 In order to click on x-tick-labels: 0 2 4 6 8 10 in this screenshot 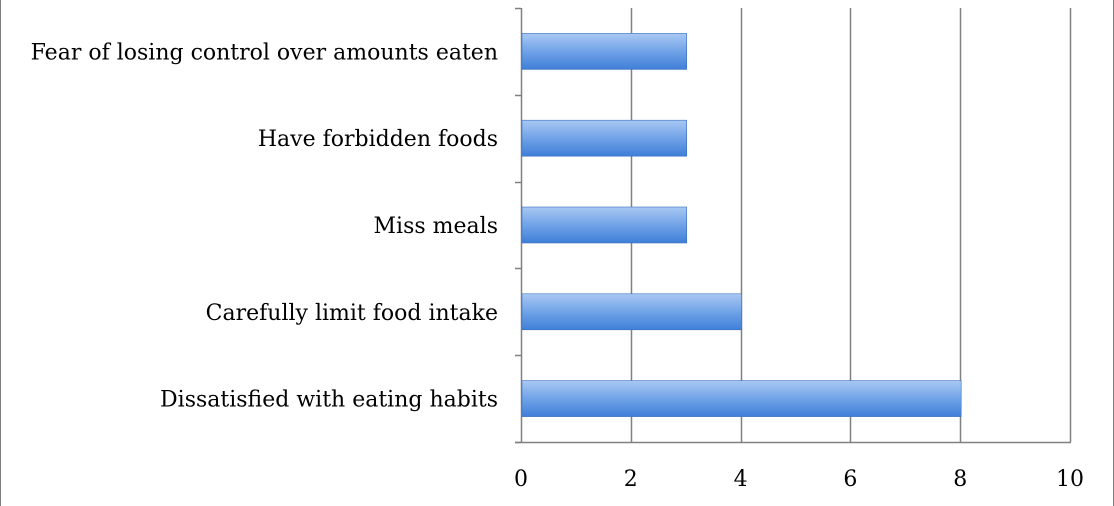, I will do `click(799, 479)`.